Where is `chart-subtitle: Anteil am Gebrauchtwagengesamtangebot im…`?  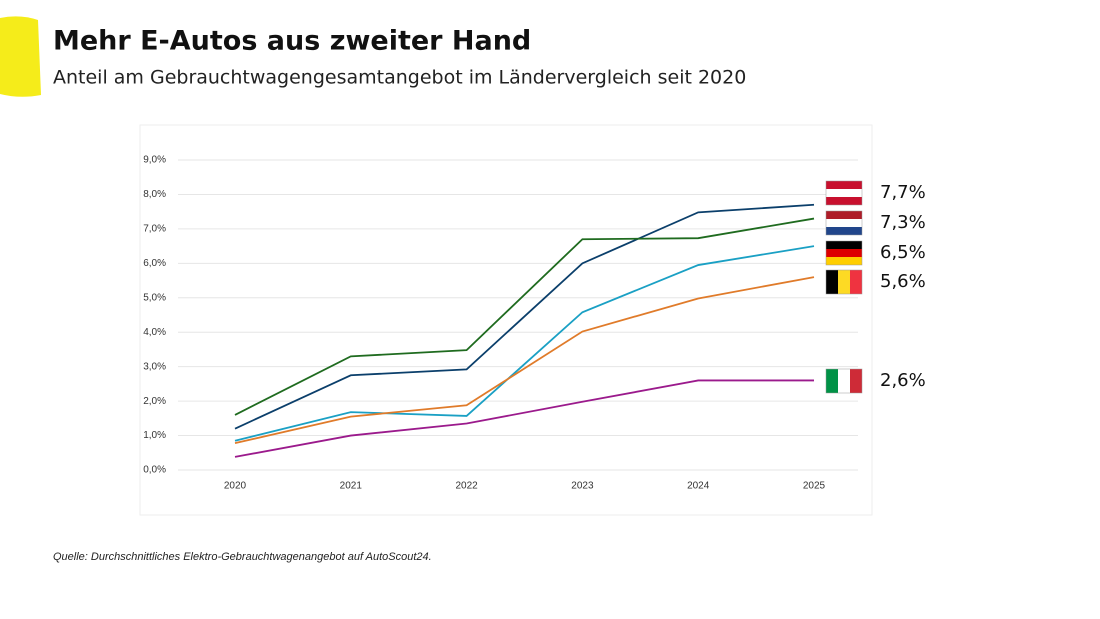 chart-subtitle: Anteil am Gebrauchtwagengesamtangebot im… is located at coordinates (399, 78).